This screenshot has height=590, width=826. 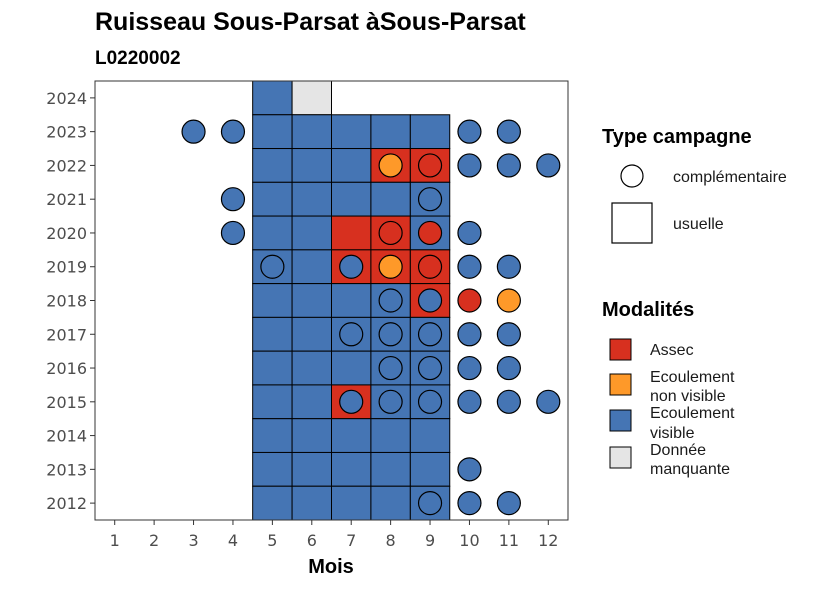 I want to click on y-tick-label: 2024, so click(x=66, y=98).